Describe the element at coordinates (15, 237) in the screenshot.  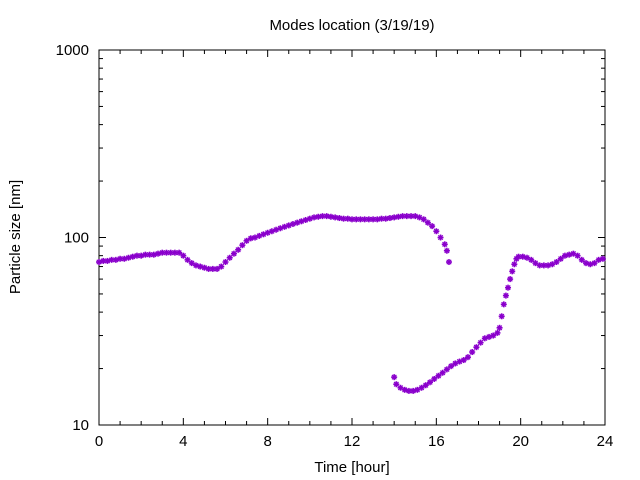
I see `y-axis-label: Particle size [nm]` at that location.